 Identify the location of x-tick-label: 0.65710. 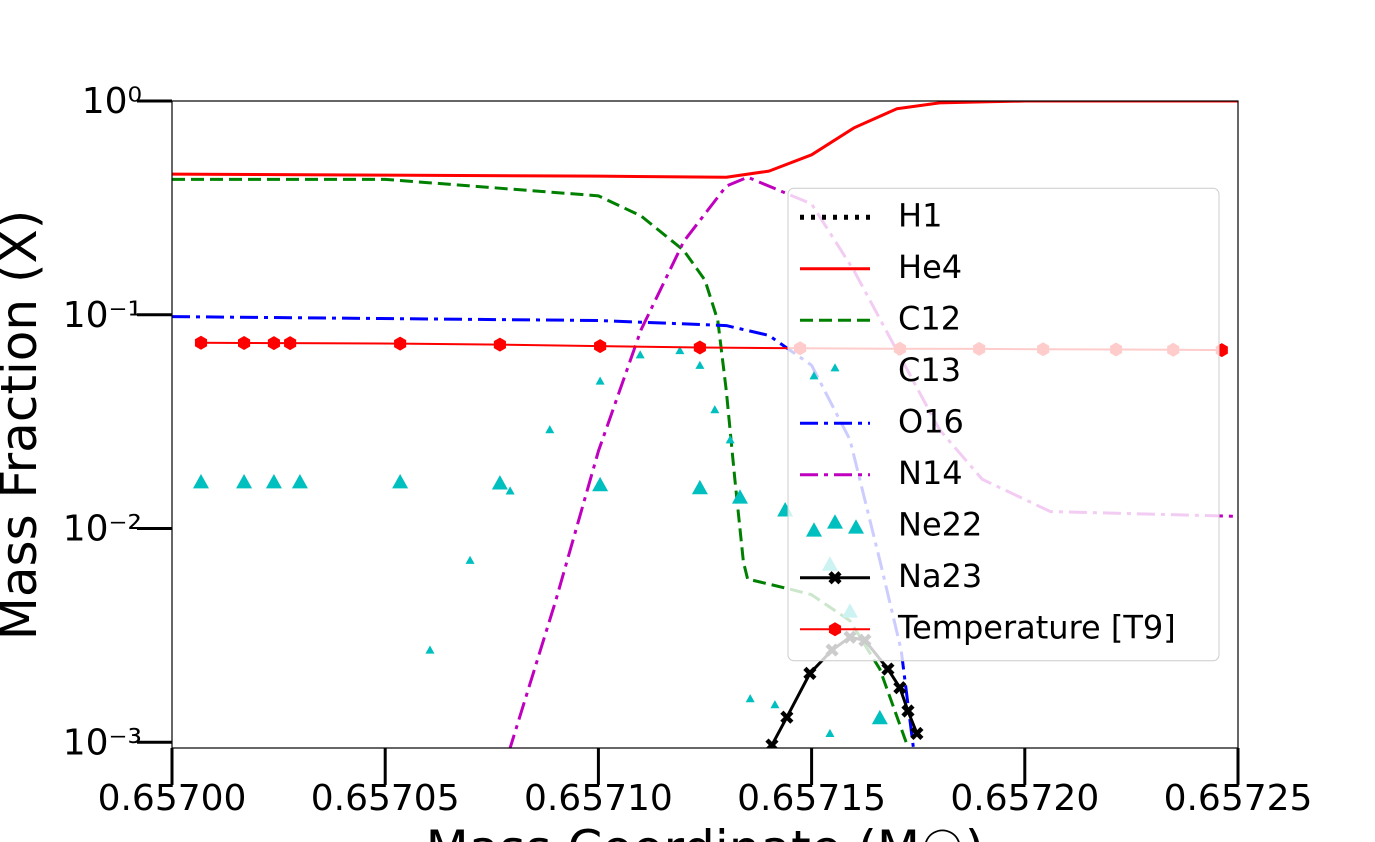
(598, 798).